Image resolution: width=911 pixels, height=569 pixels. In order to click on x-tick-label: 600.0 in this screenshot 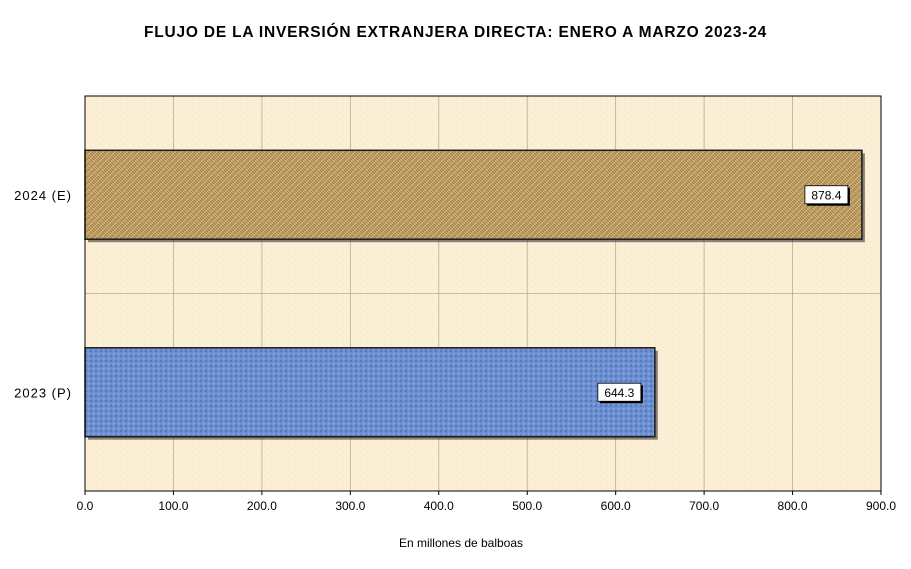, I will do `click(616, 506)`.